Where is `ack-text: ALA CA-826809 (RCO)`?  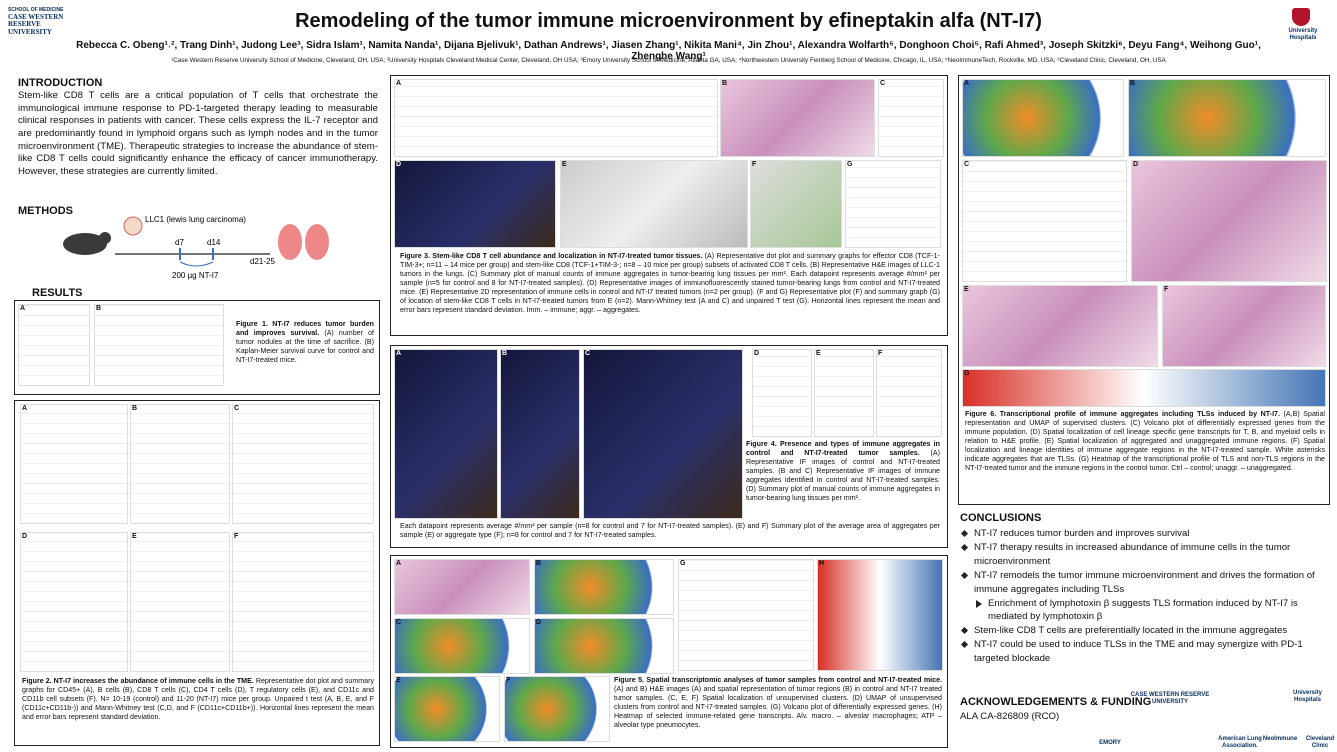
ack-text: ALA CA-826809 (RCO) is located at coordinates (1010, 716).